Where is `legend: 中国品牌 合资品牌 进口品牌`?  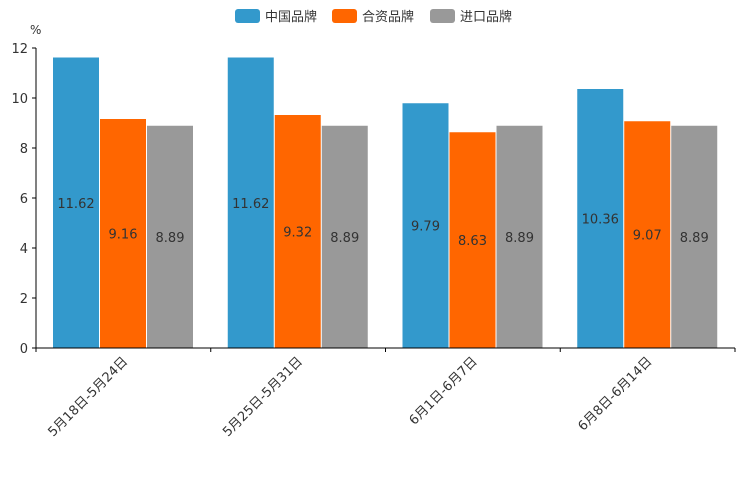
legend: 中国品牌 合资品牌 进口品牌 is located at coordinates (373, 17).